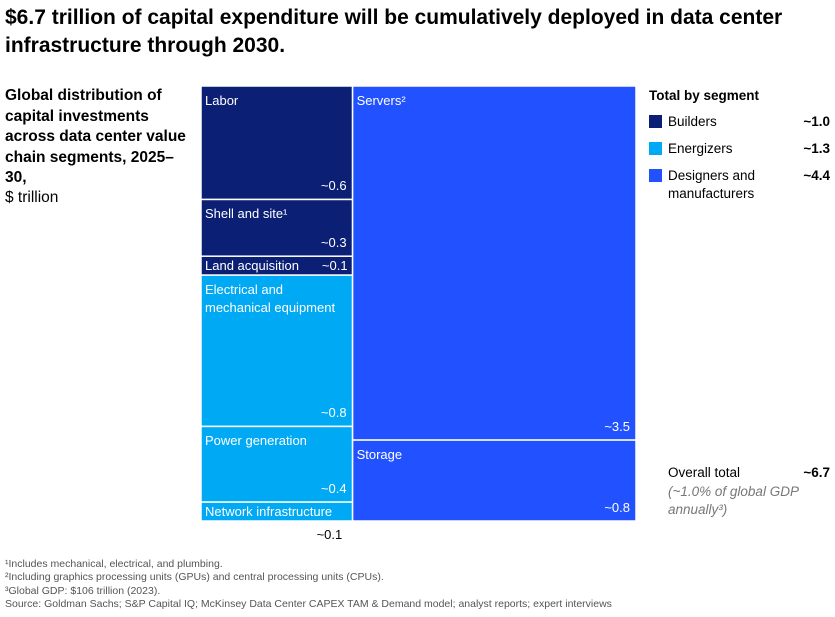 The width and height of the screenshot is (835, 617). Describe the element at coordinates (816, 148) in the screenshot. I see `legend-total: ~1.3` at that location.